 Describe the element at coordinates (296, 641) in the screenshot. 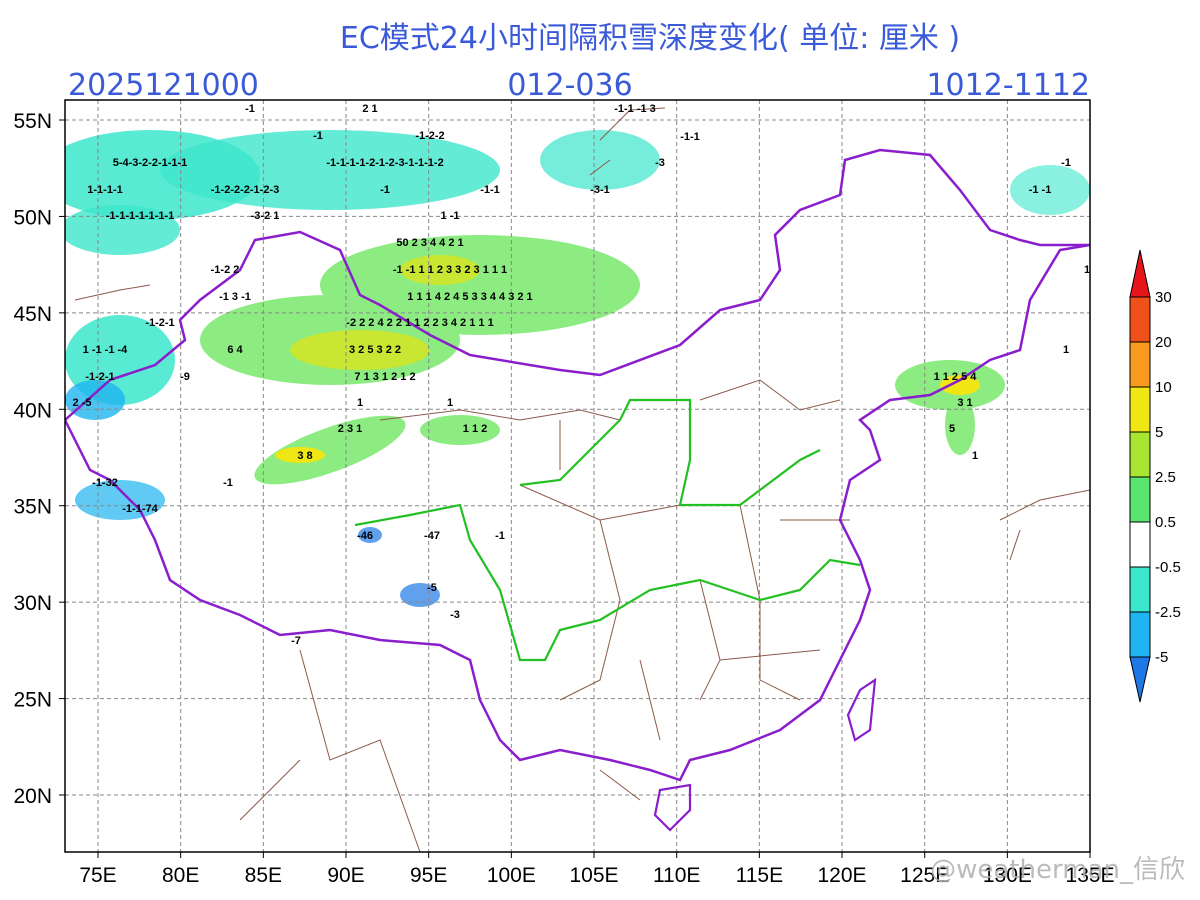

I see `map-label: -7` at that location.